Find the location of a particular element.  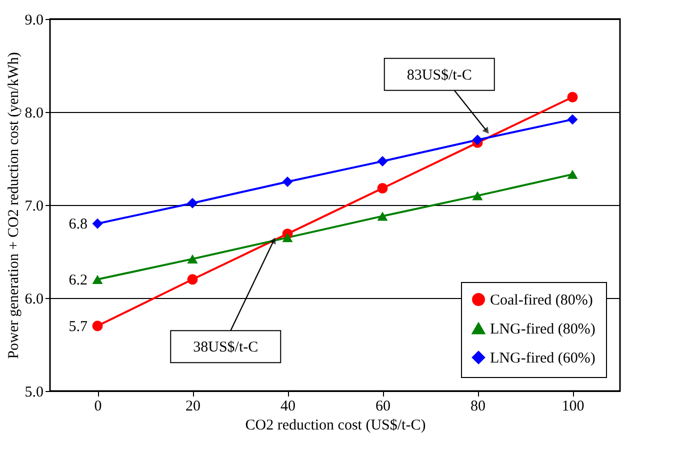

y-tick-label: 5.0 is located at coordinates (34, 392).